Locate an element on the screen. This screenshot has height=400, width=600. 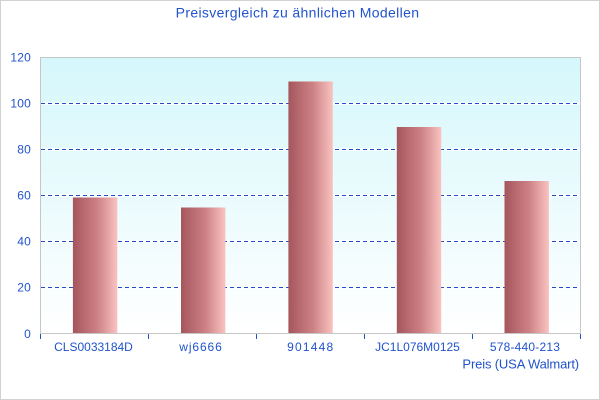
svg-text: 0 is located at coordinates (27, 334).